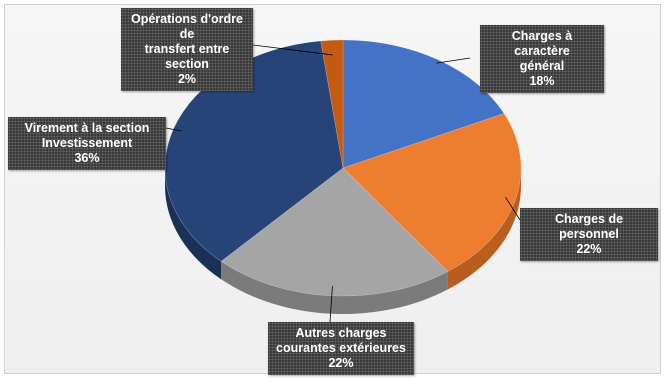  What do you see at coordinates (542, 81) in the screenshot?
I see `data-label-percent: 18%` at bounding box center [542, 81].